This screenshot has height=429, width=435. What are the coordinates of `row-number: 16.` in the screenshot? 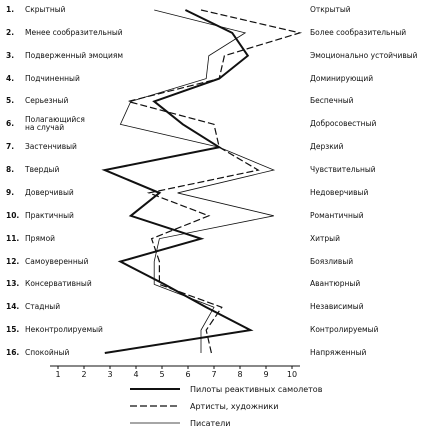 It's located at (13, 352).